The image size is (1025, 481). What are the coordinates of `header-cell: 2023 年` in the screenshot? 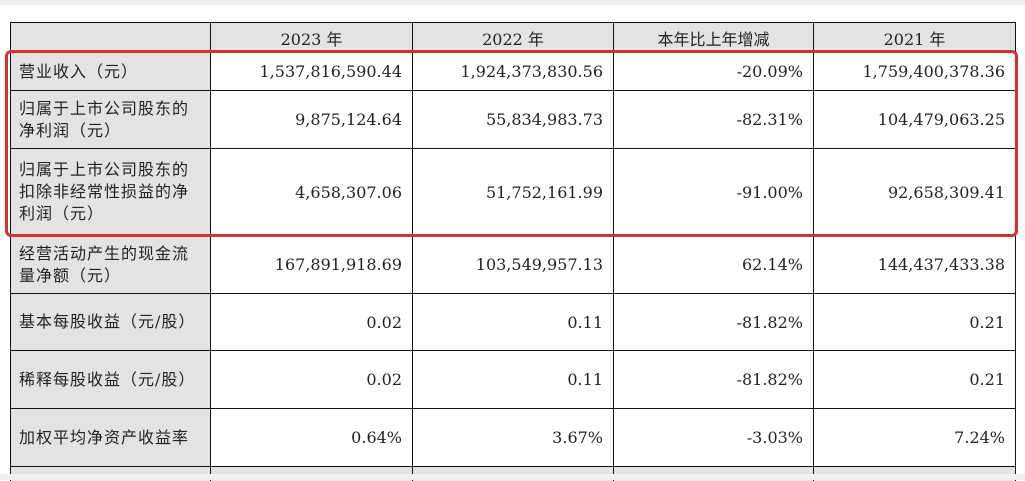 It's located at (311, 37).